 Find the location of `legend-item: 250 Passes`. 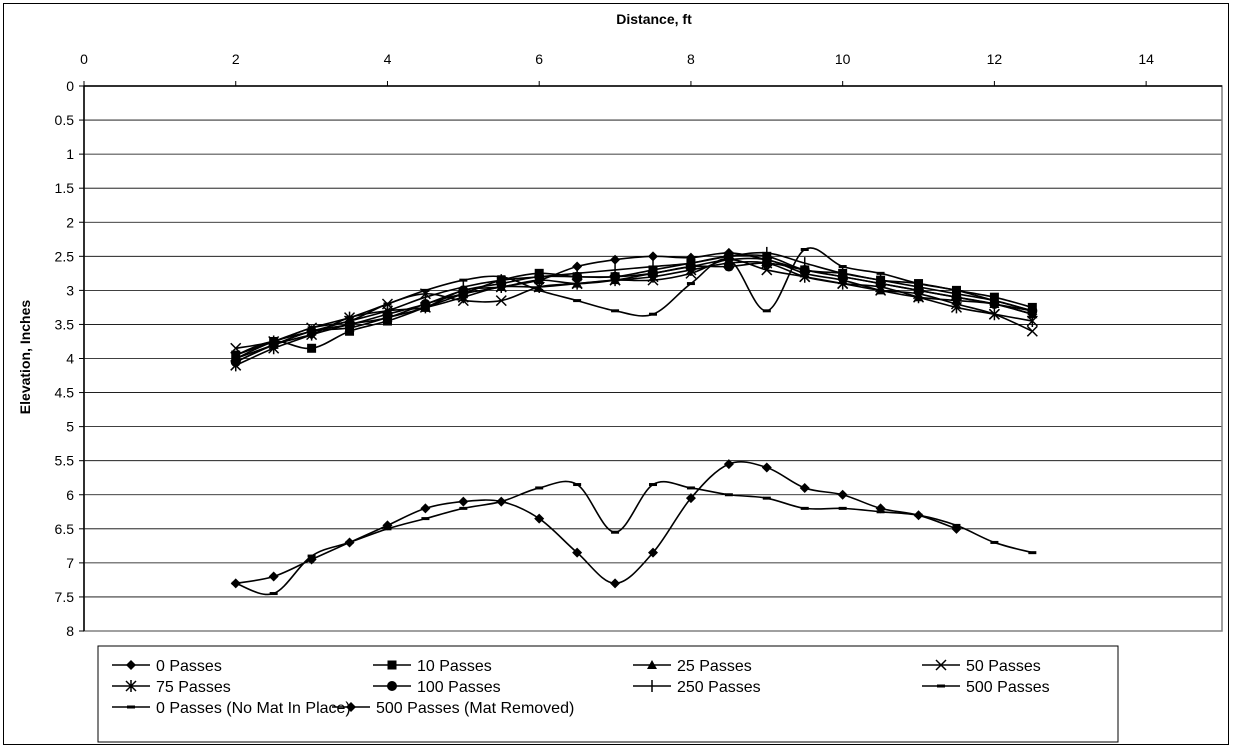

legend-item: 250 Passes is located at coordinates (697, 687).